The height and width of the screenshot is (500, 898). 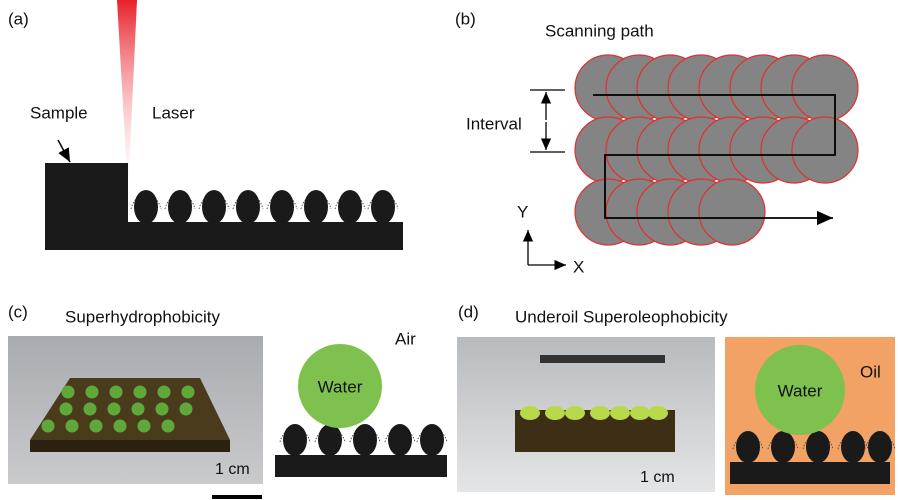 I want to click on panel-label: (d), so click(x=468, y=311).